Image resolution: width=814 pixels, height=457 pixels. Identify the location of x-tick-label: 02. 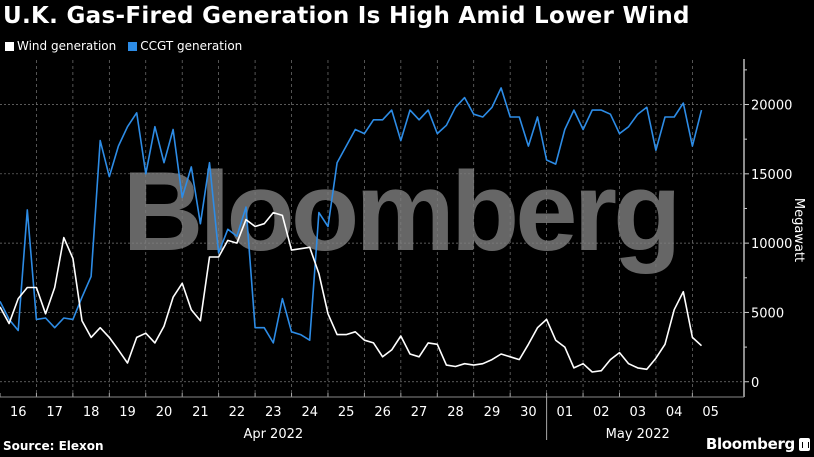
(601, 412).